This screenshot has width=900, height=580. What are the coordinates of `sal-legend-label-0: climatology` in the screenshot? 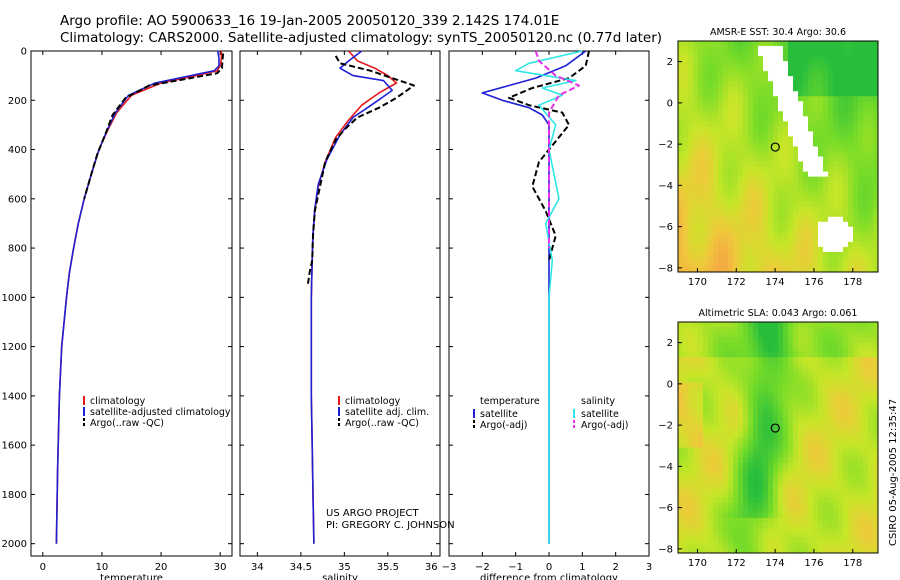 It's located at (373, 401).